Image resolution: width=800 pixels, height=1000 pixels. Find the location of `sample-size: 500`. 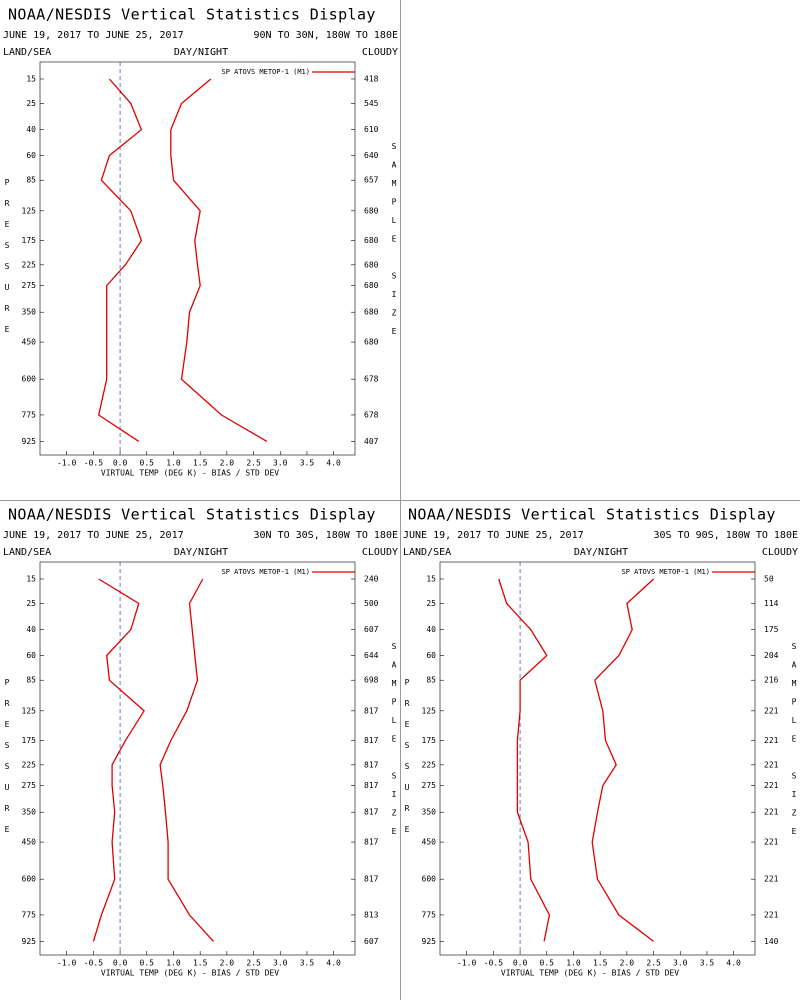

sample-size: 500 is located at coordinates (371, 603).